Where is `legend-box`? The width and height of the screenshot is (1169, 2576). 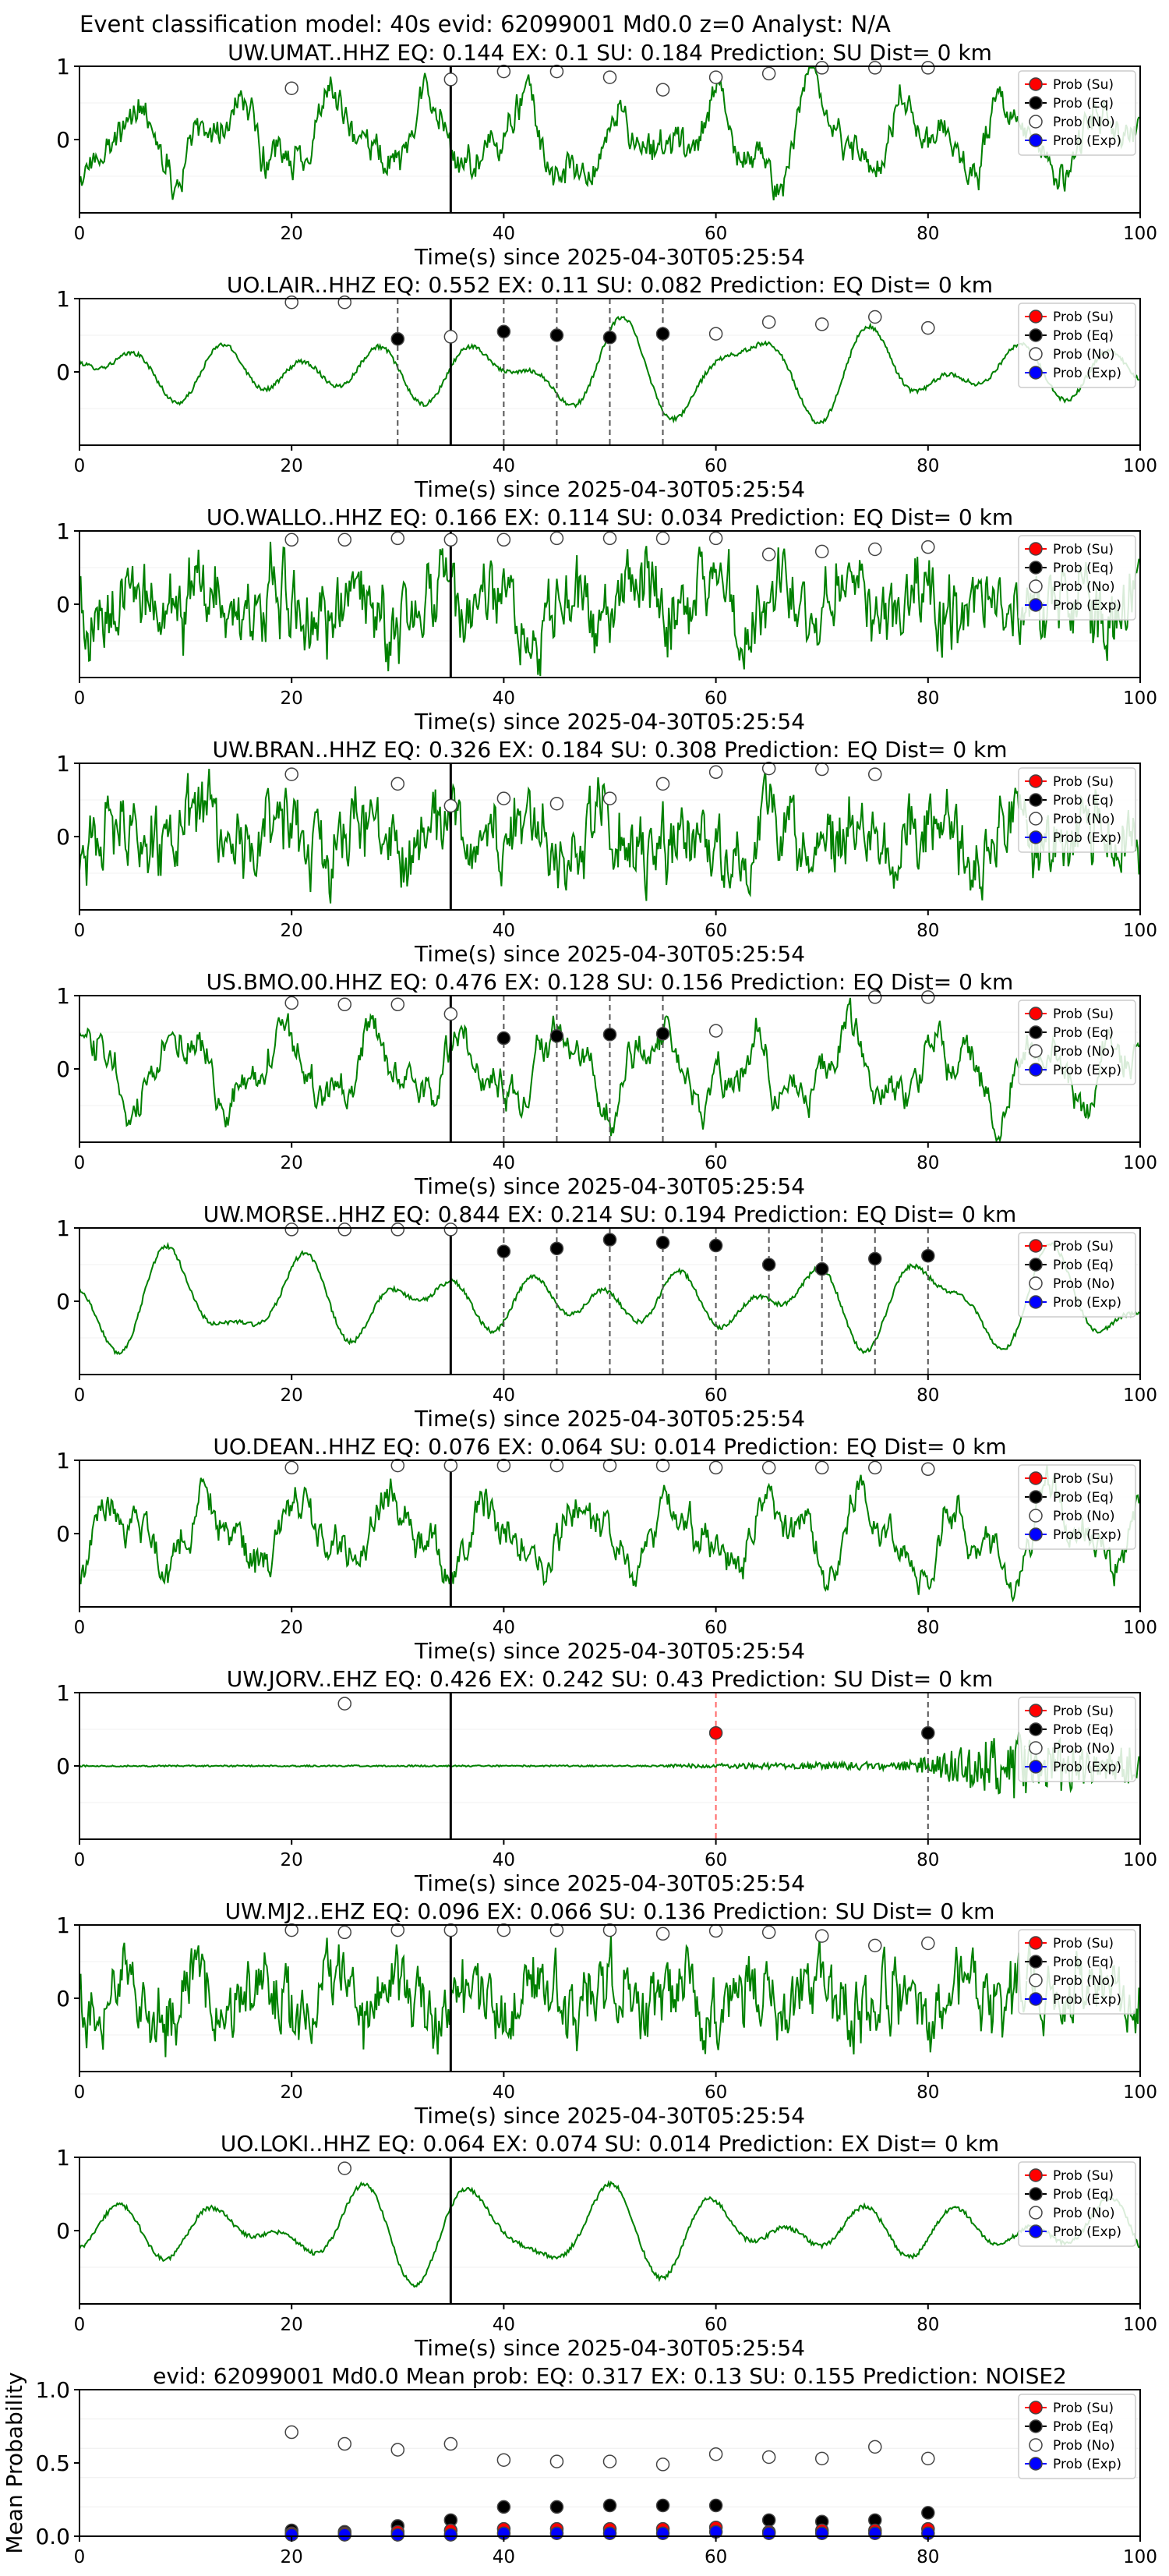
legend-box is located at coordinates (1077, 810).